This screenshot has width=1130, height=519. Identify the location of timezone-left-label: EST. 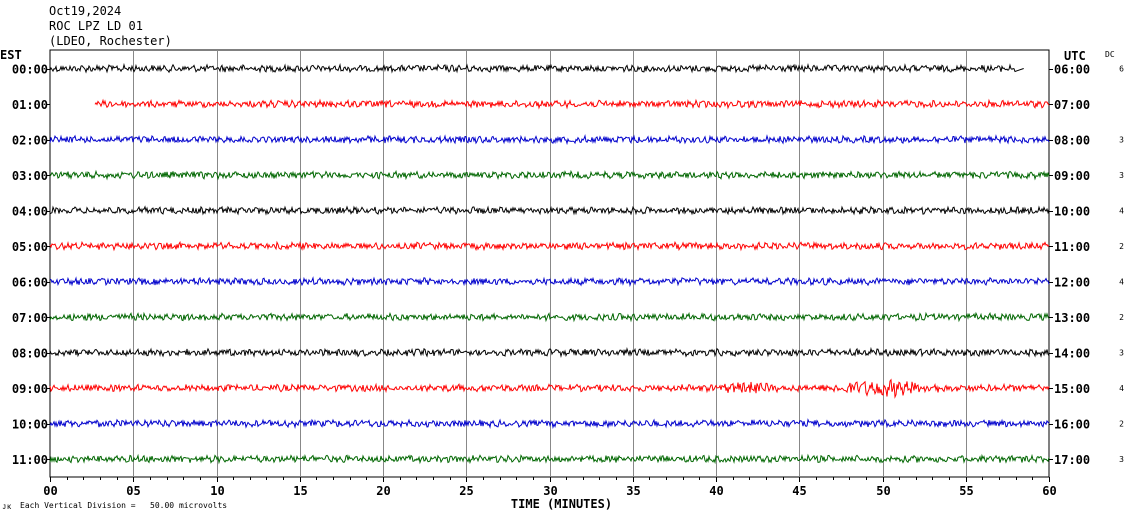
(11, 55).